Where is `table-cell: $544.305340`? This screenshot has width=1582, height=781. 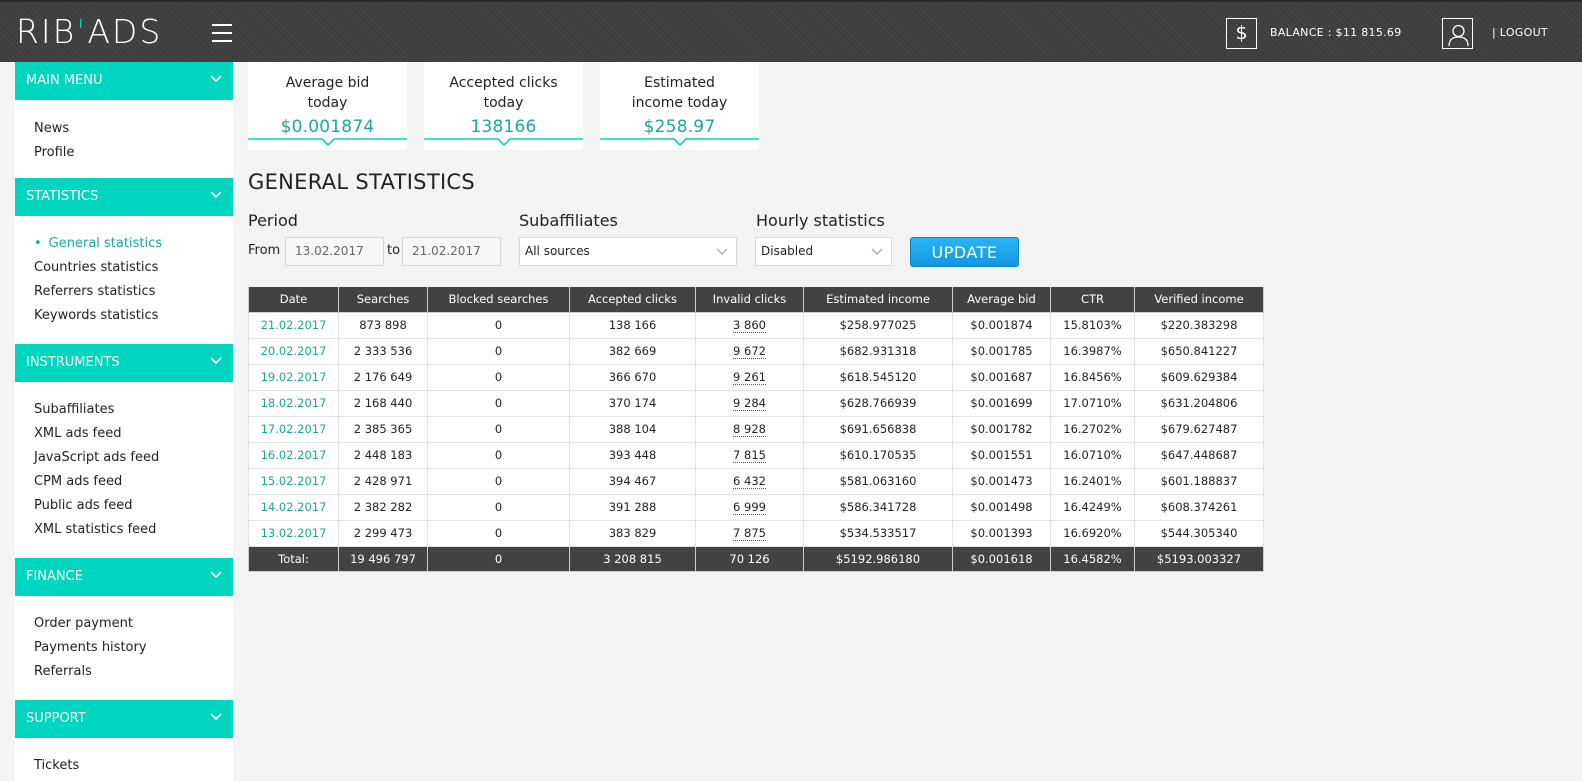
table-cell: $544.305340 is located at coordinates (1199, 533).